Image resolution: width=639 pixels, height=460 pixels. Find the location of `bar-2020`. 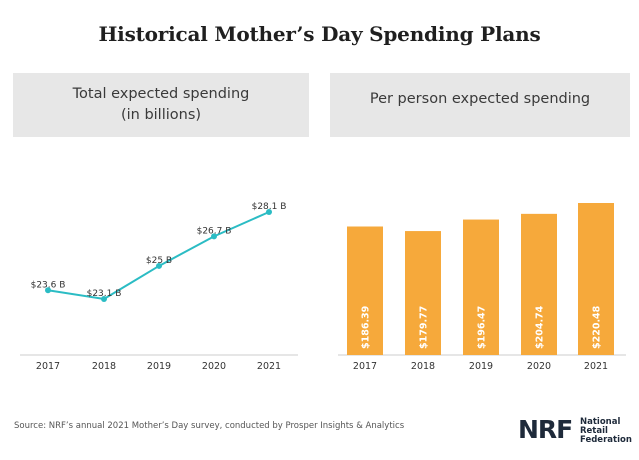

bar-2020 is located at coordinates (539, 284).